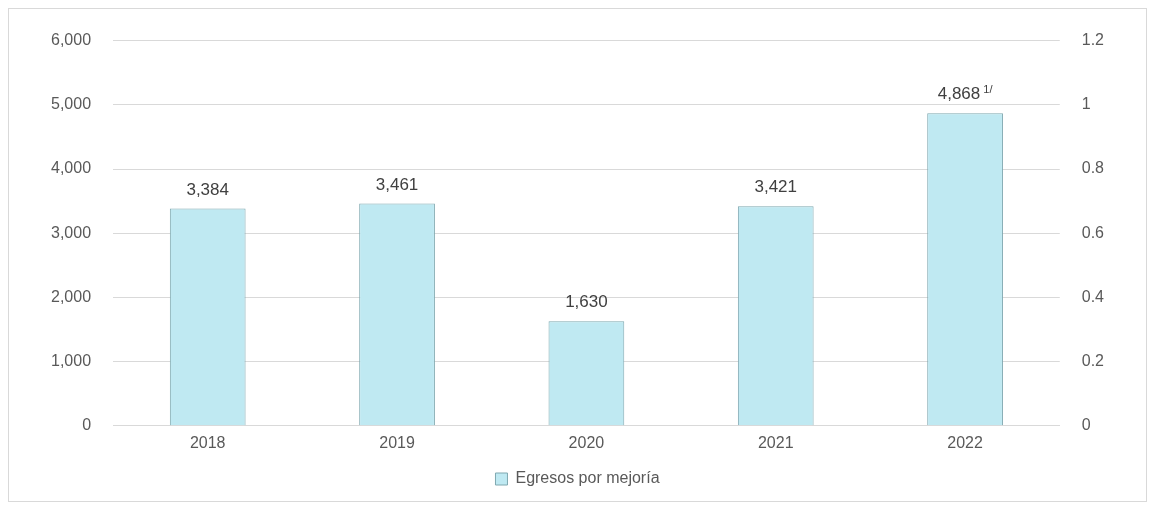 The width and height of the screenshot is (1157, 512). What do you see at coordinates (71, 104) in the screenshot?
I see `y-tick-label: 5,000` at bounding box center [71, 104].